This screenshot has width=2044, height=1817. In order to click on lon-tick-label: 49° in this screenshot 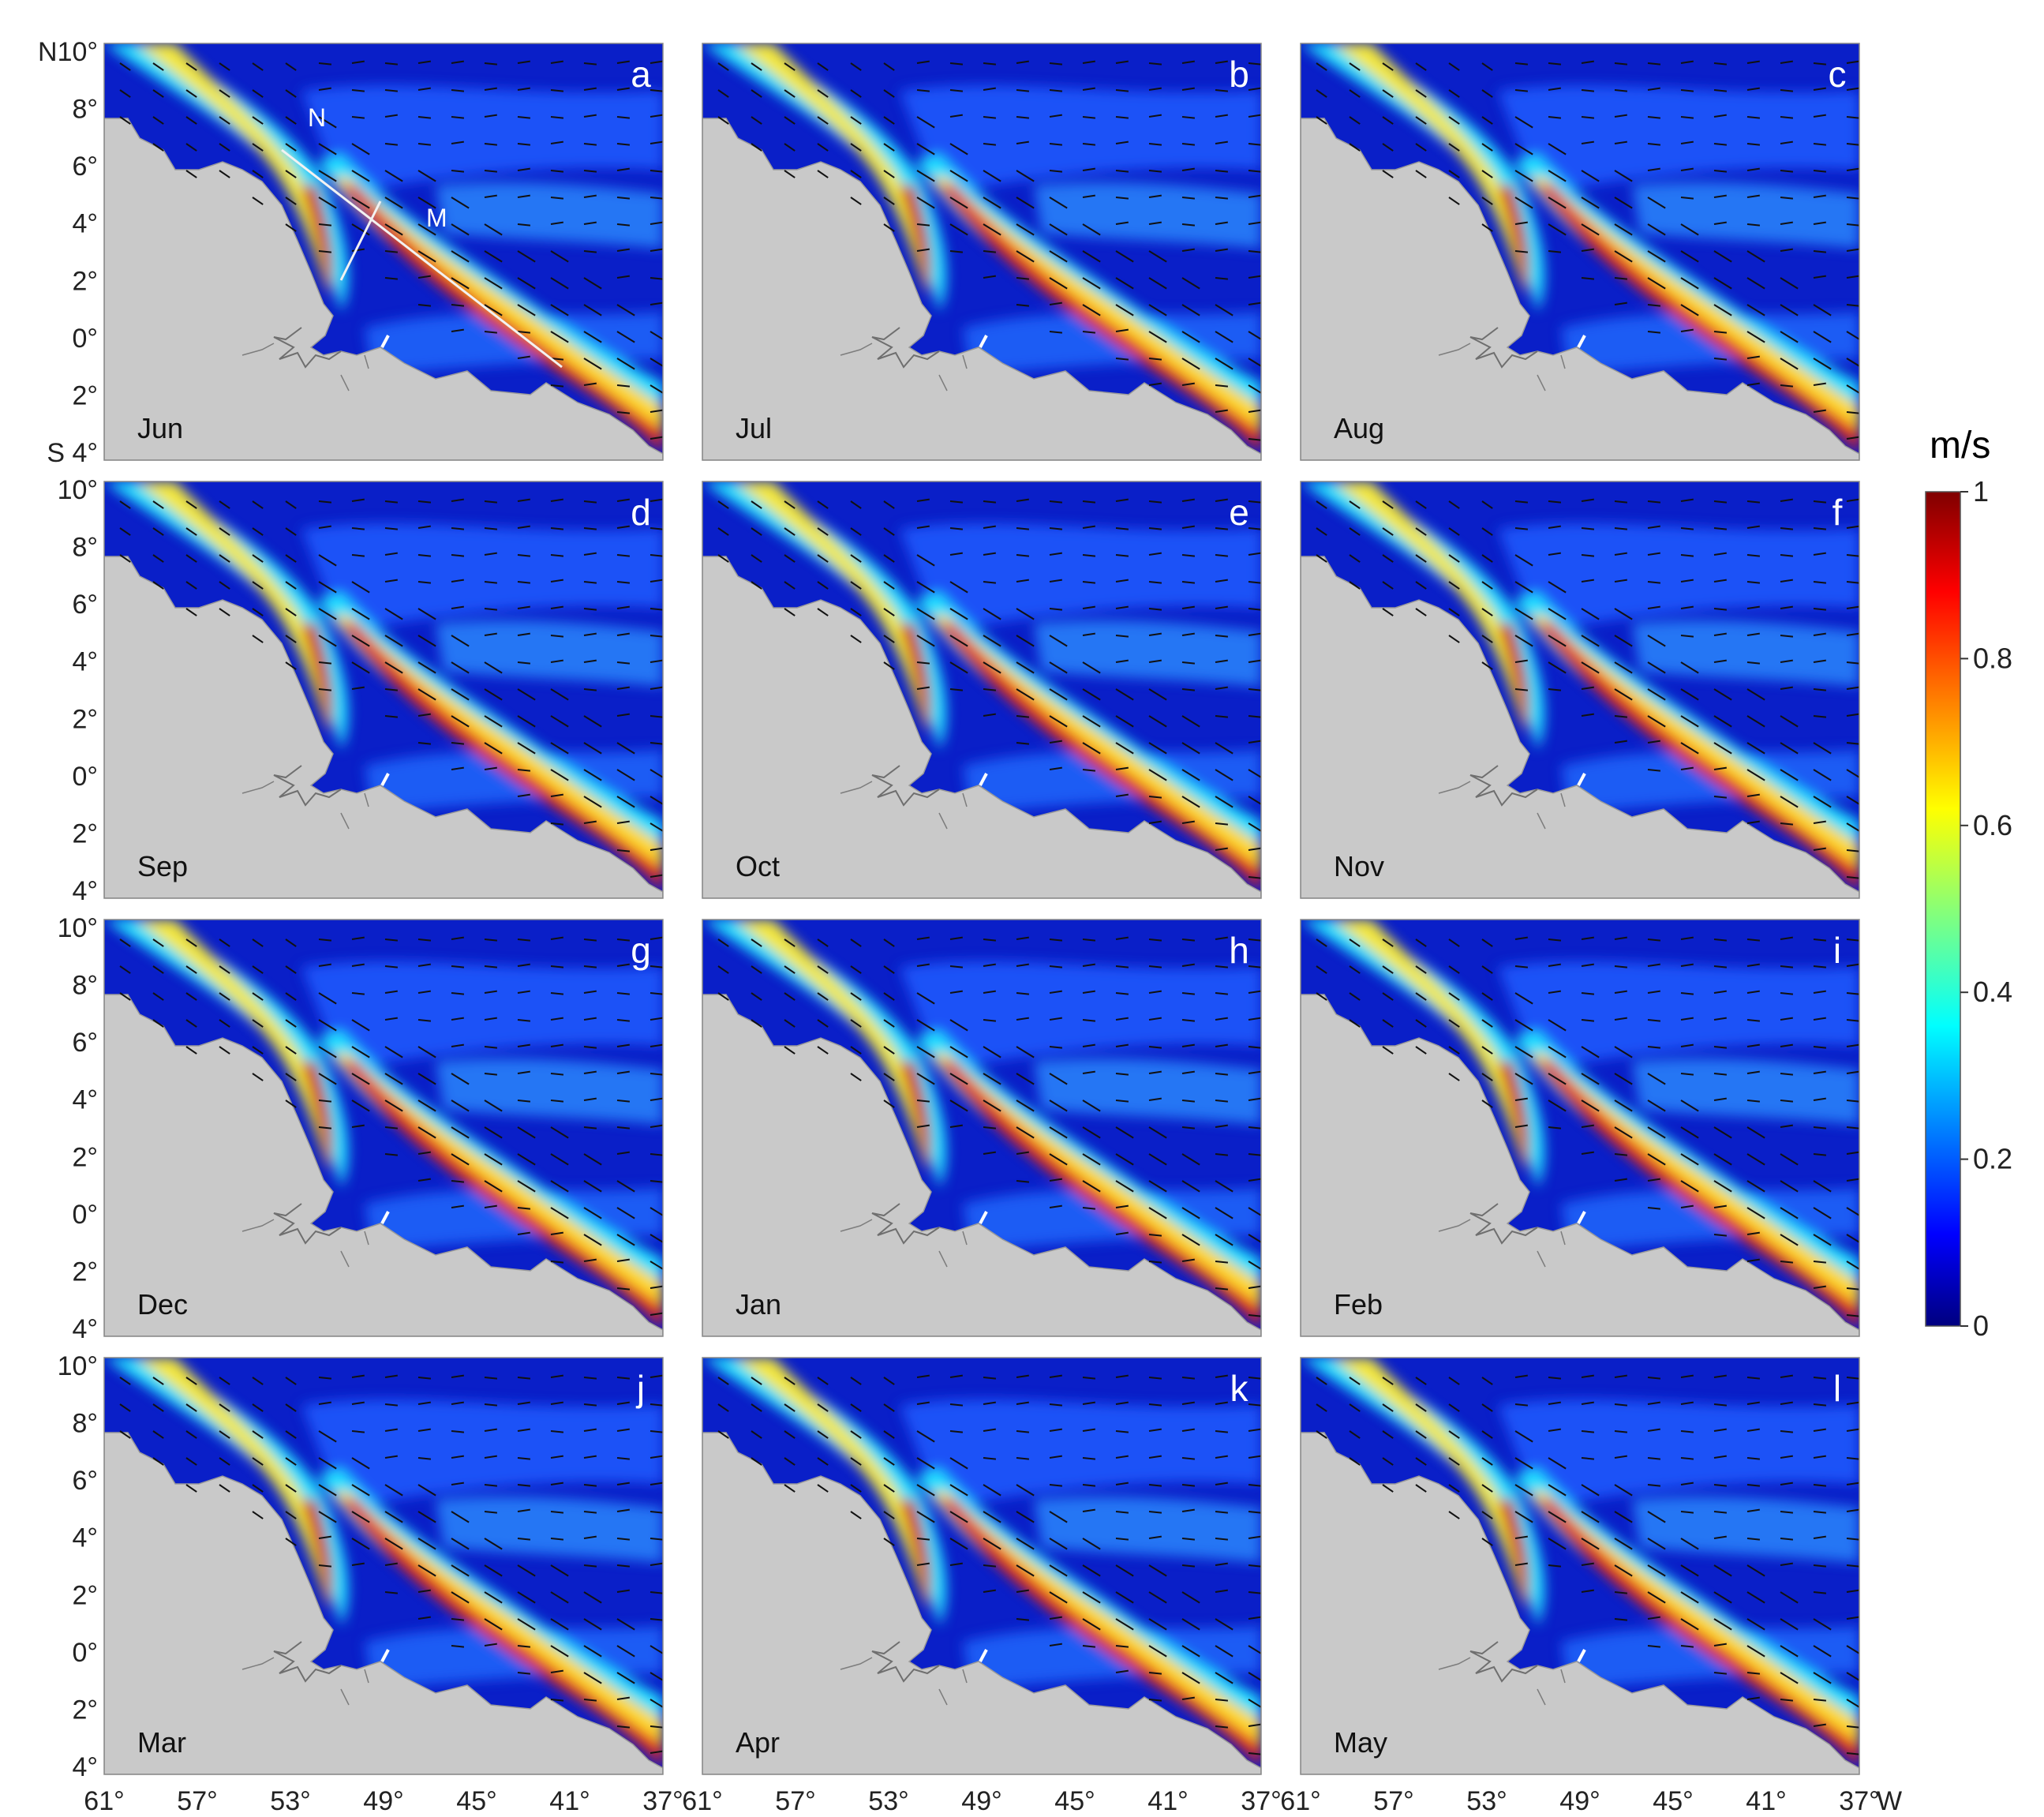, I will do `click(383, 1801)`.